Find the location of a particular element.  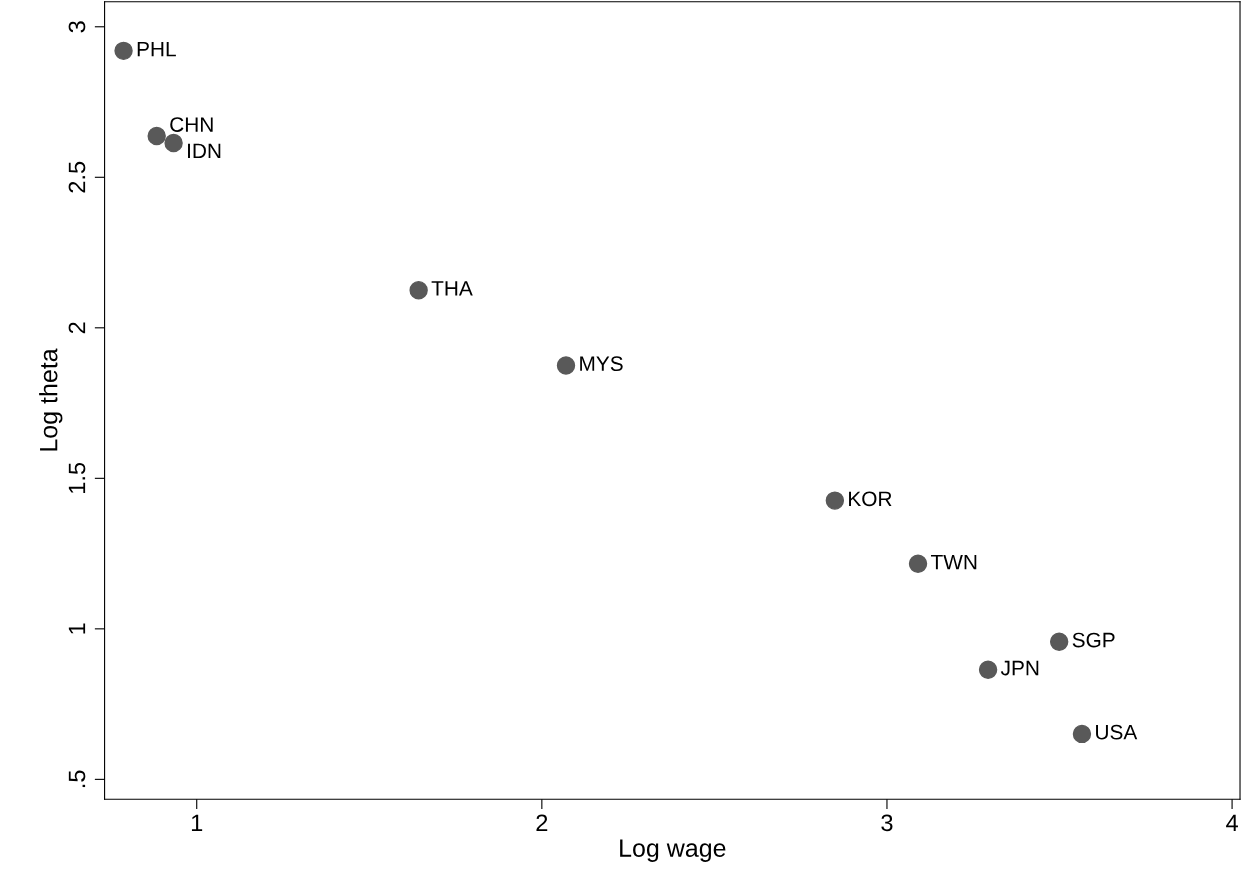

y-tick-label: 1.5 is located at coordinates (77, 477).